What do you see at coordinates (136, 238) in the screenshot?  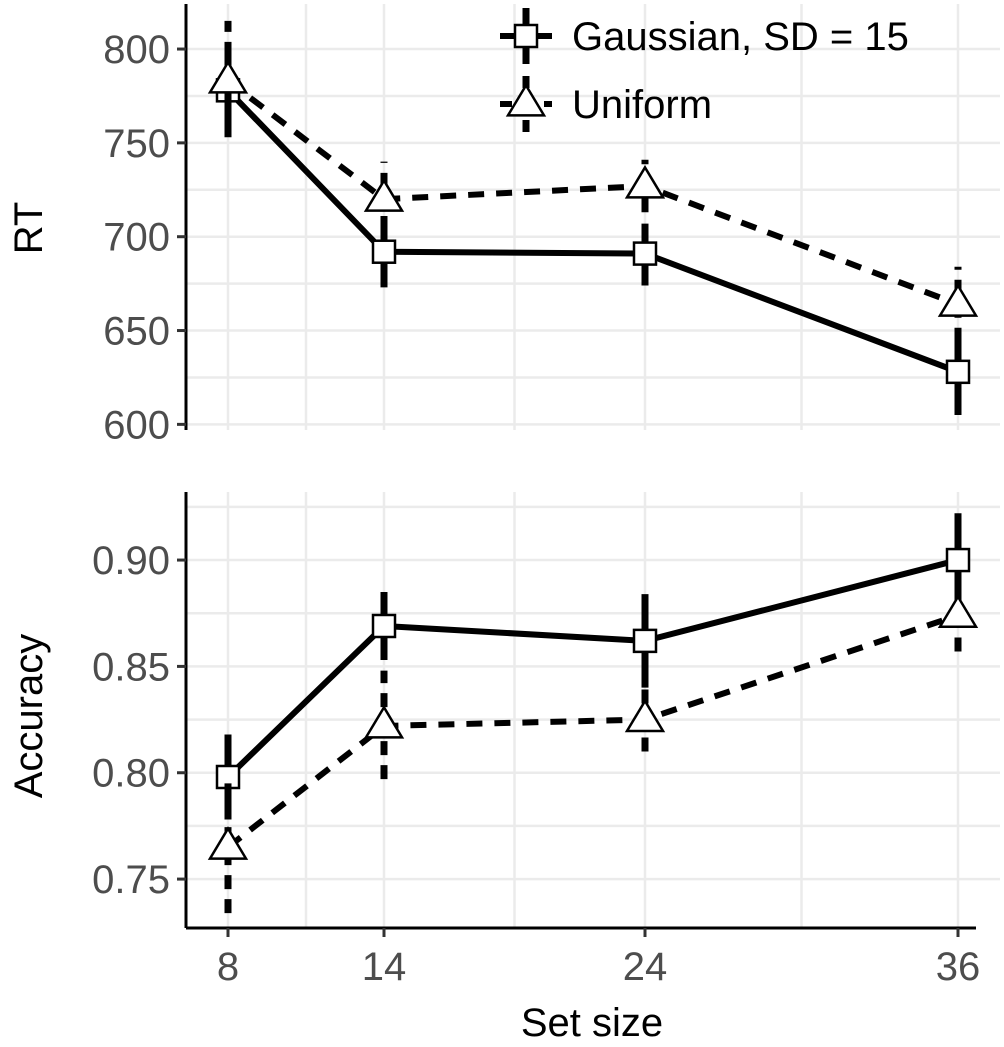 I see `y-tick-label: 700` at bounding box center [136, 238].